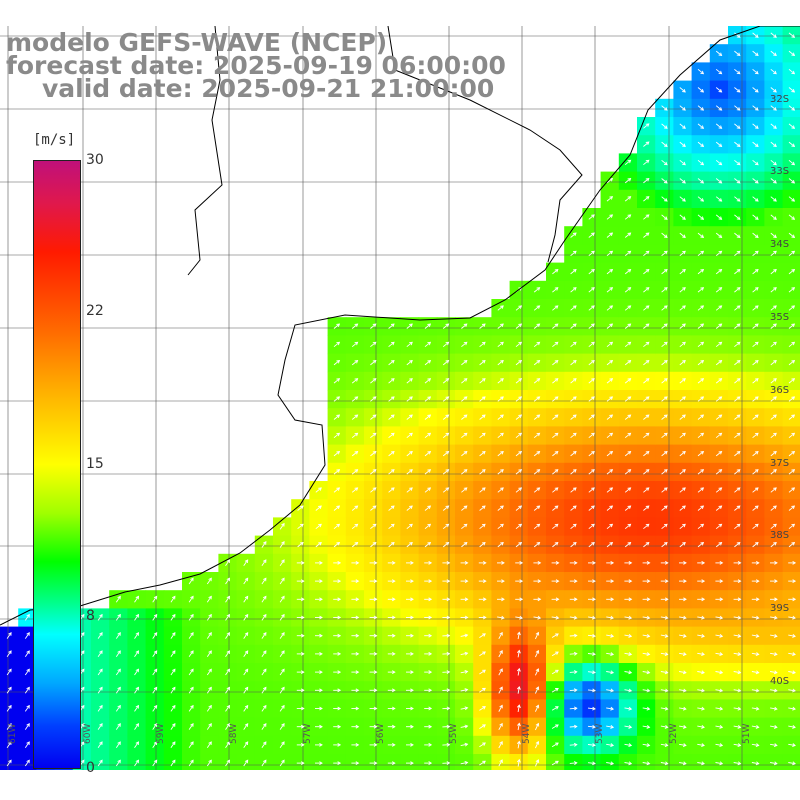  I want to click on lon-label-60w: 60W, so click(88, 733).